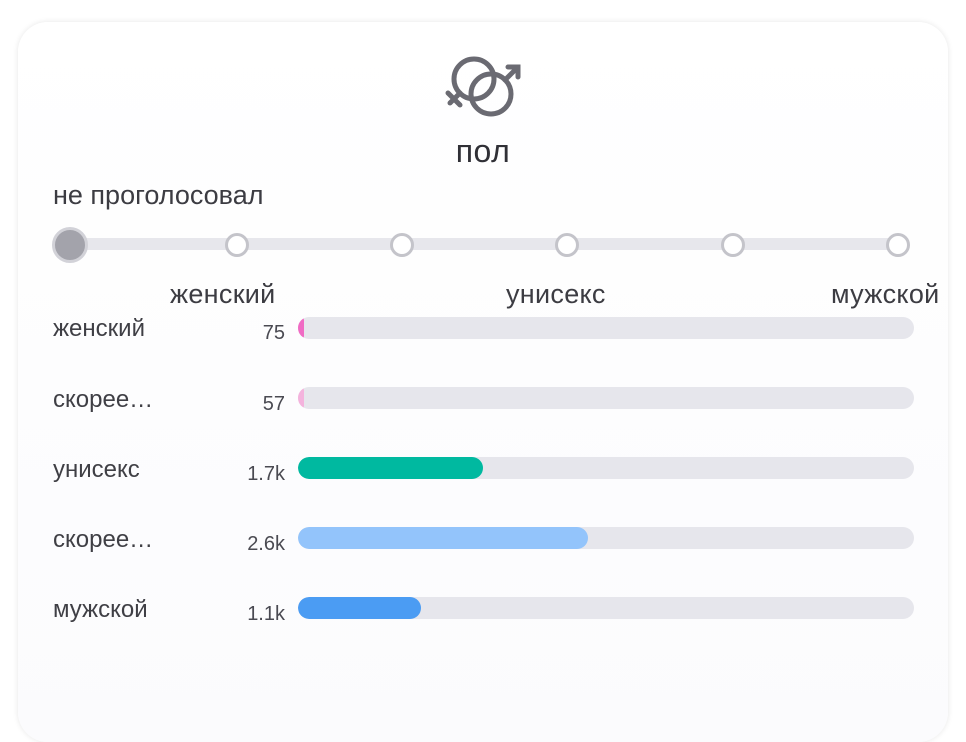 The width and height of the screenshot is (966, 742). What do you see at coordinates (158, 195) in the screenshot?
I see `not-voted-label: не проголосовал` at bounding box center [158, 195].